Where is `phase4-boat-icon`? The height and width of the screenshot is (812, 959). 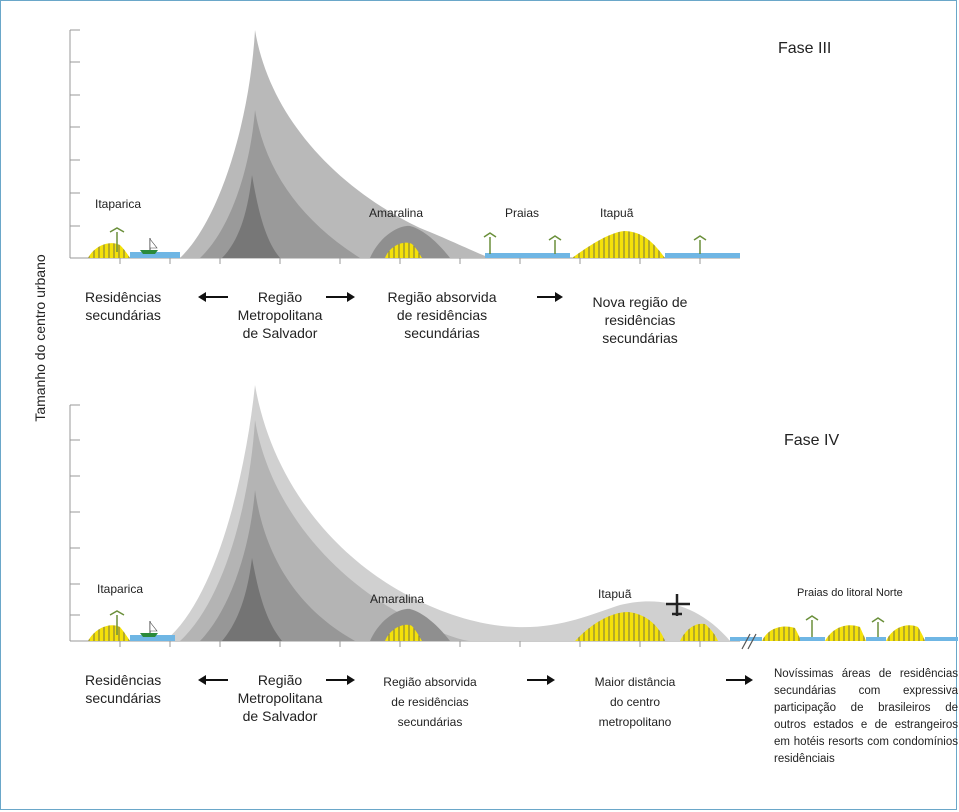 phase4-boat-icon is located at coordinates (149, 629).